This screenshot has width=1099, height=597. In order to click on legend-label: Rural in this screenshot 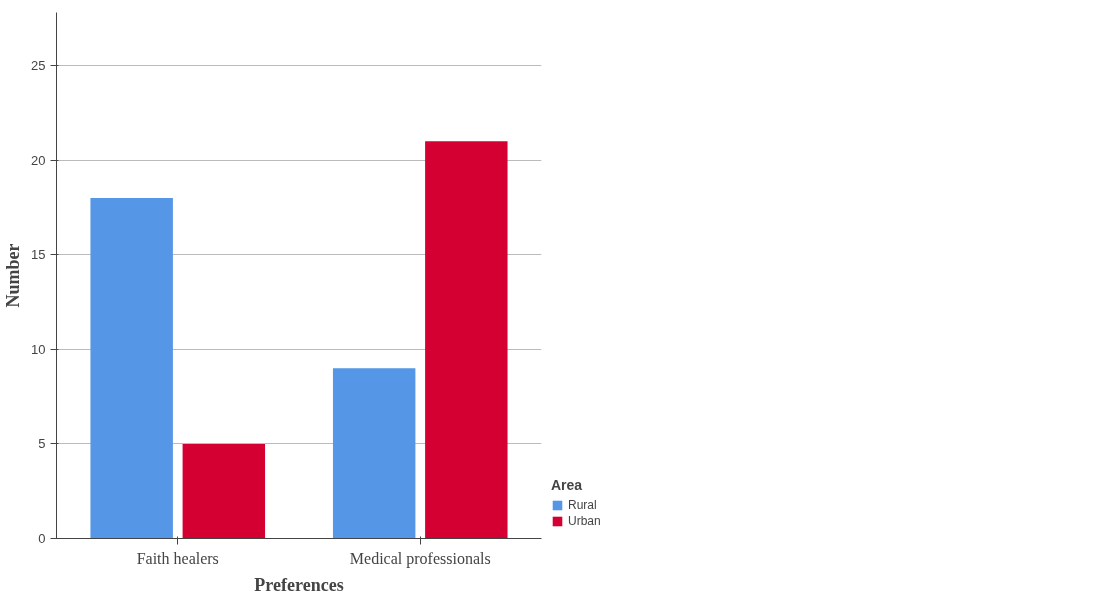, I will do `click(582, 505)`.